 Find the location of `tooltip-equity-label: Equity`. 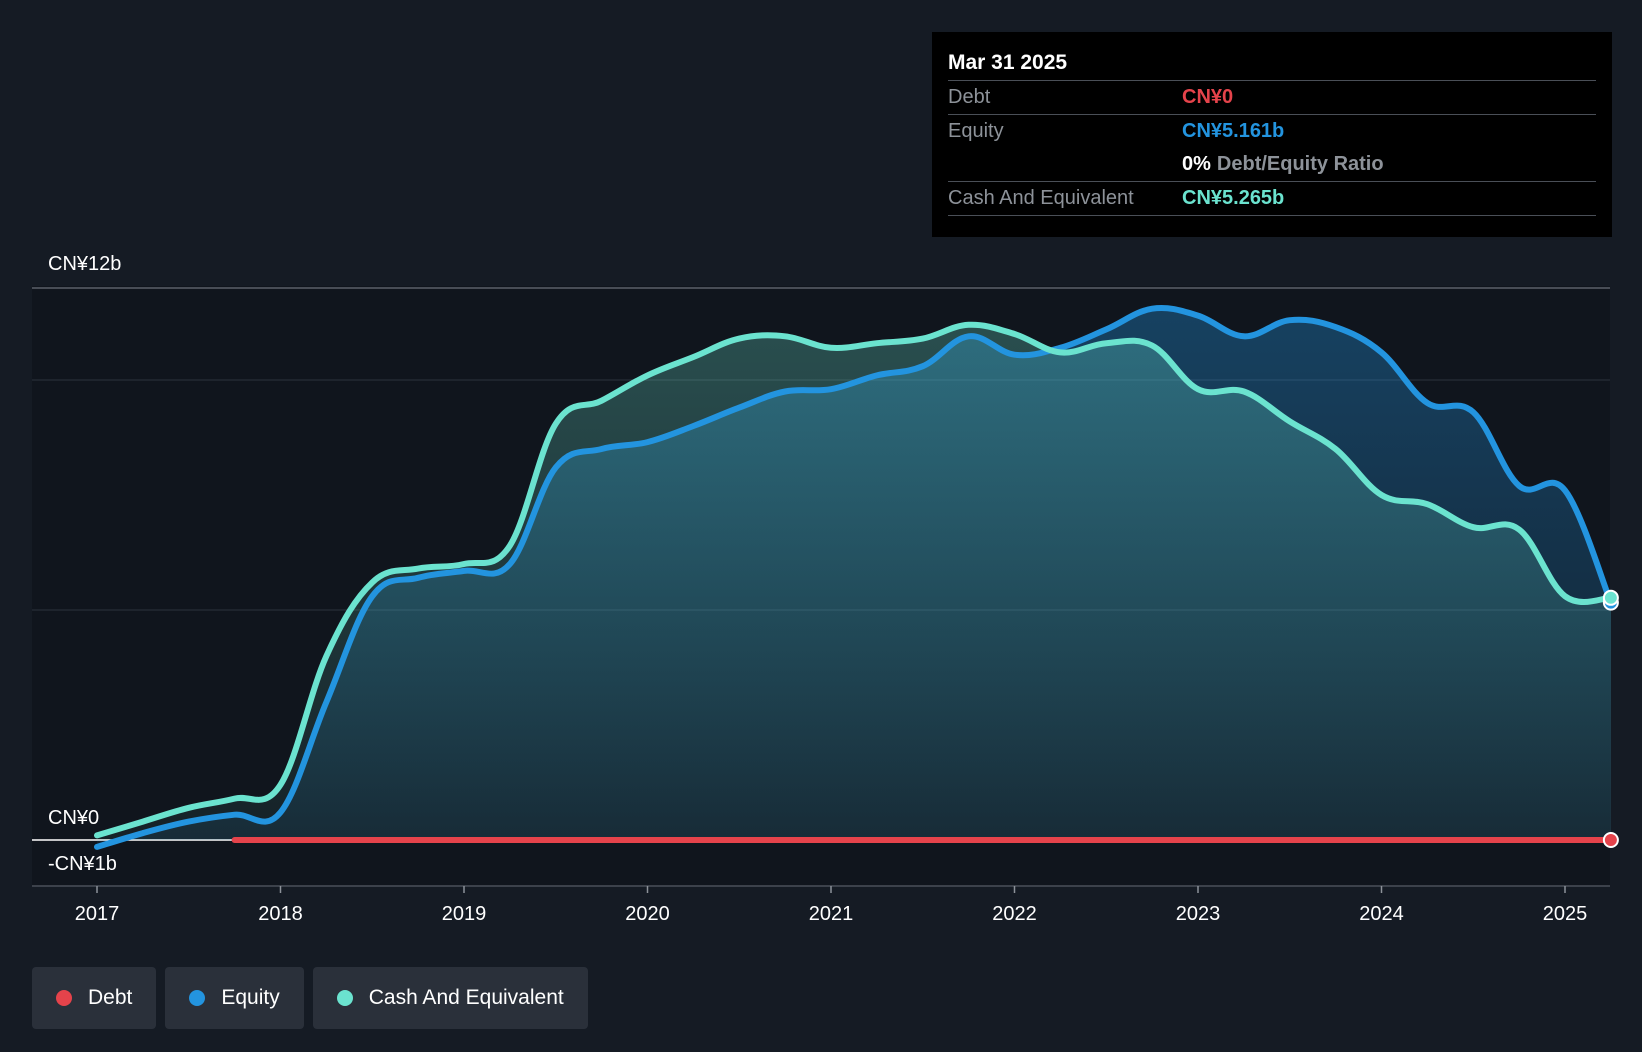

tooltip-equity-label: Equity is located at coordinates (976, 131).